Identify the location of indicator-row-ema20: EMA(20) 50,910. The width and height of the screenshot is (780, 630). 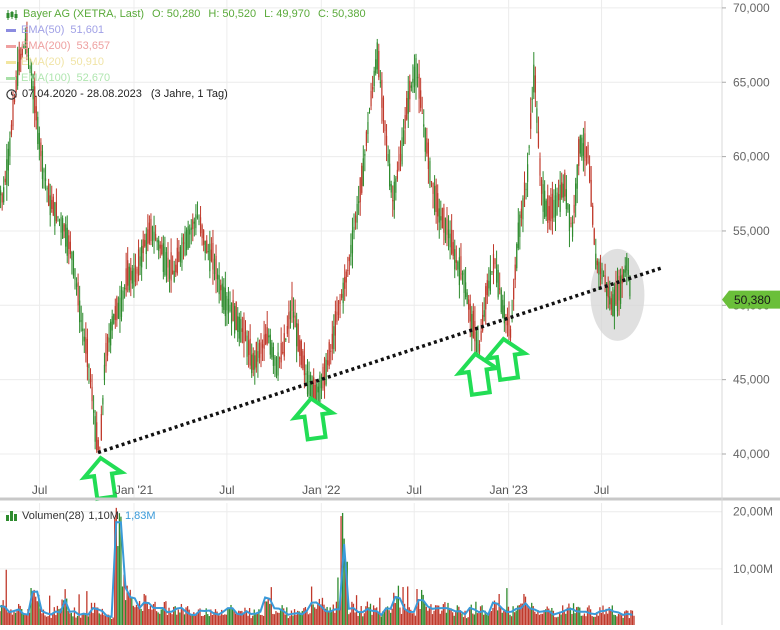
(186, 62).